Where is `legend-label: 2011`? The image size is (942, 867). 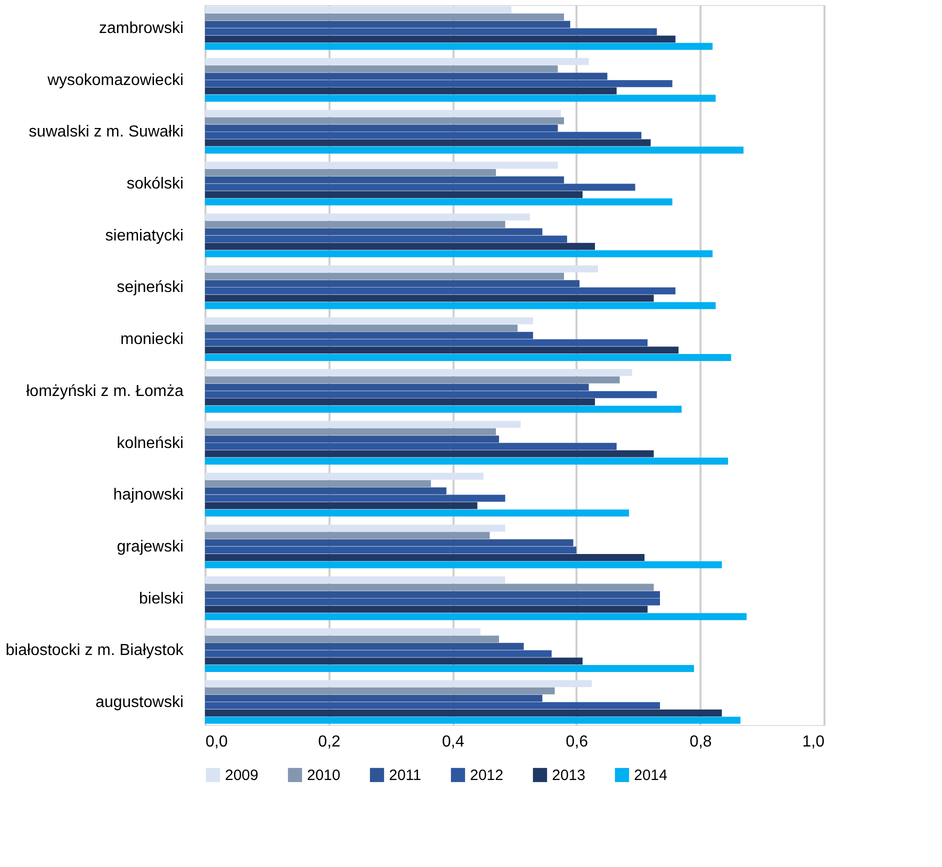 legend-label: 2011 is located at coordinates (405, 775).